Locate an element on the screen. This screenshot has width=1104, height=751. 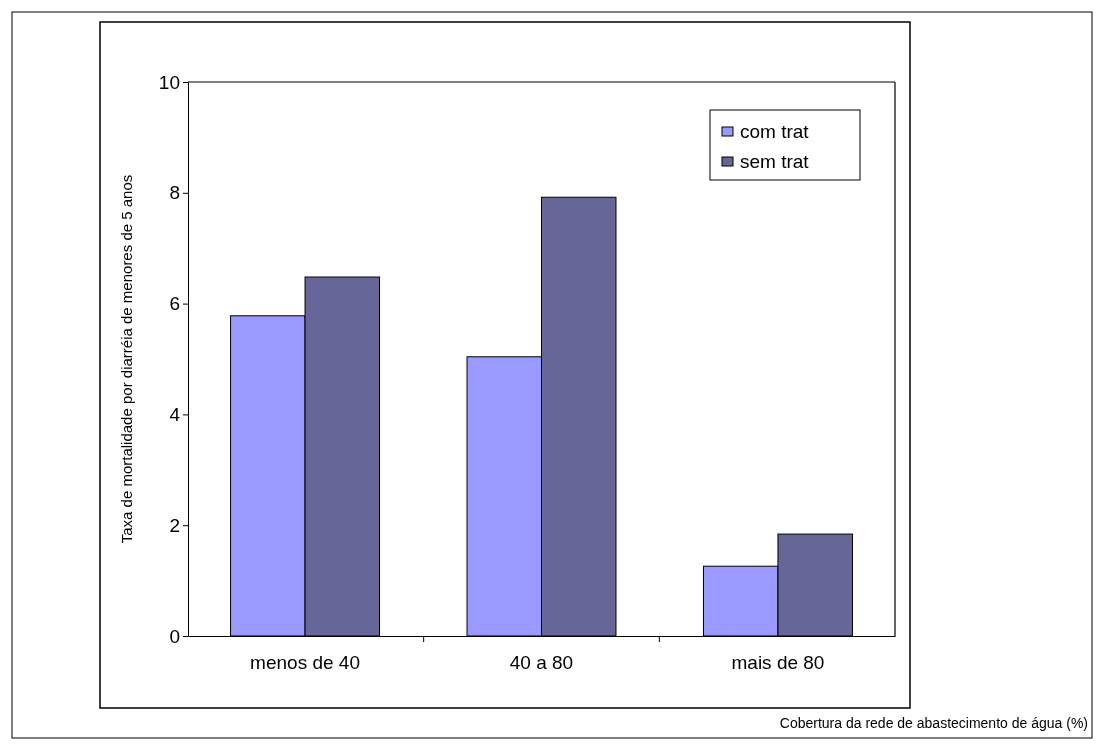
x-tick-label: 40 a 80 is located at coordinates (541, 663).